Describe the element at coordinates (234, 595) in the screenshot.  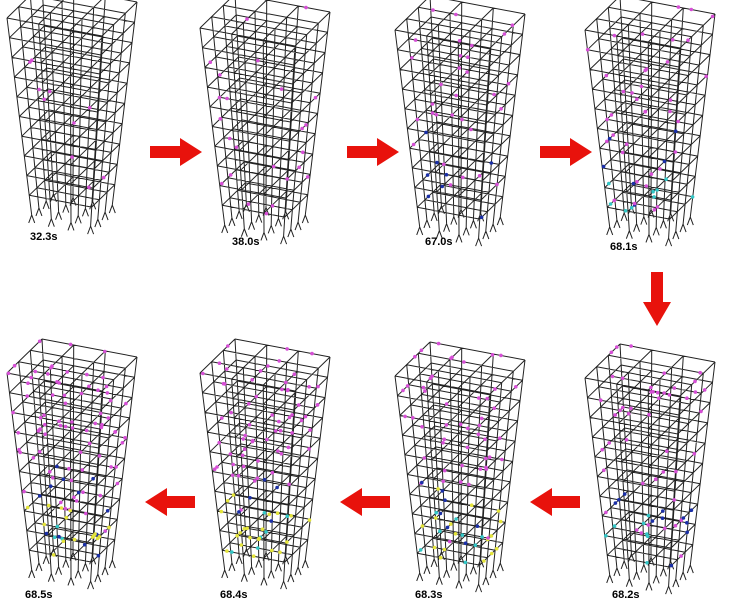
I see `time-label: 68.4s` at that location.